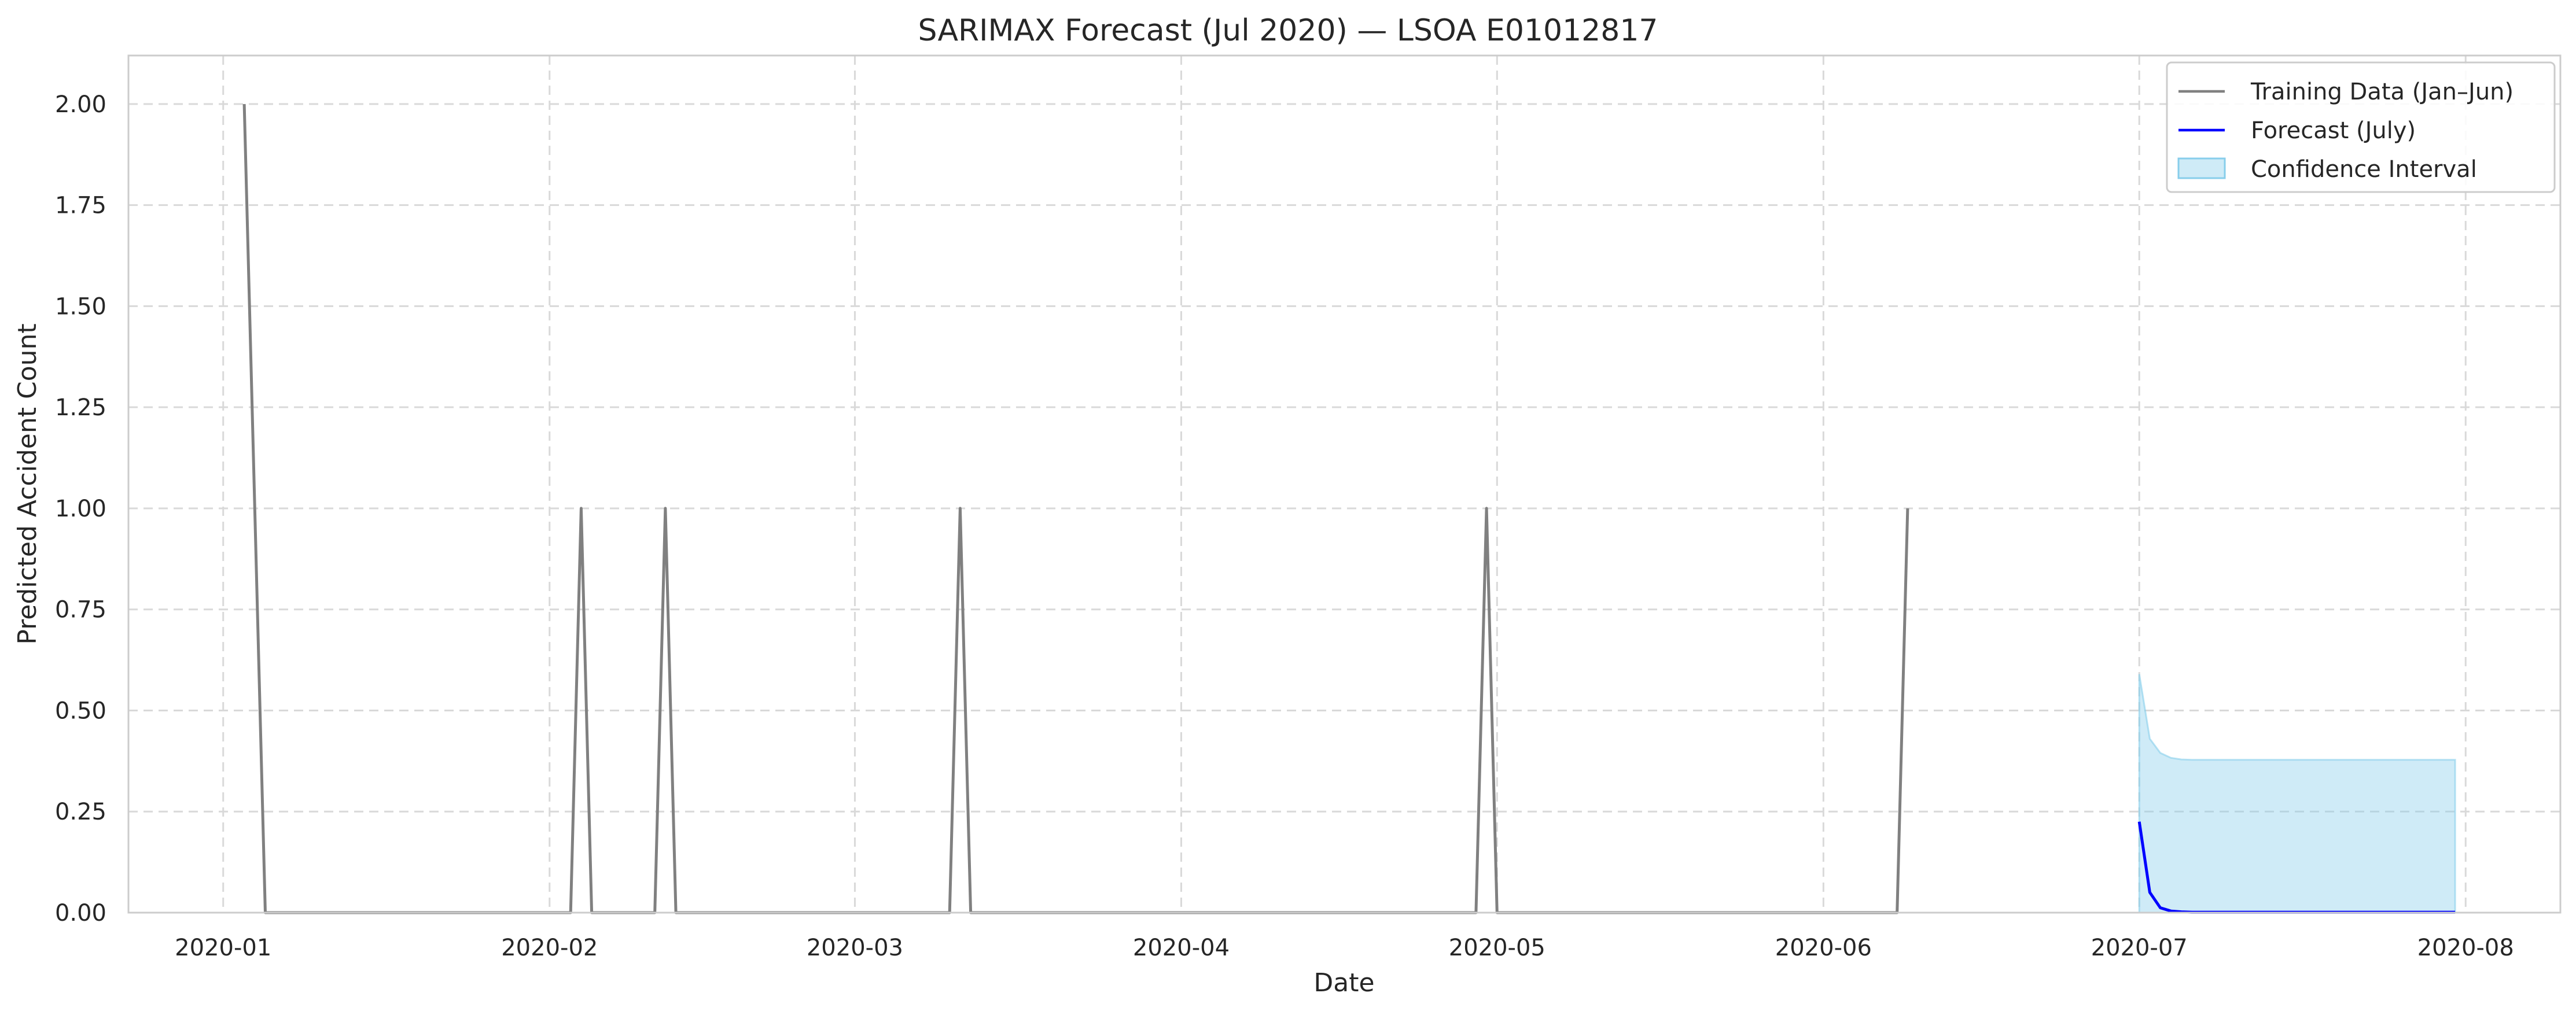 This screenshot has height=1015, width=2576. I want to click on y-axis-label: Predicted Accident Count, so click(27, 483).